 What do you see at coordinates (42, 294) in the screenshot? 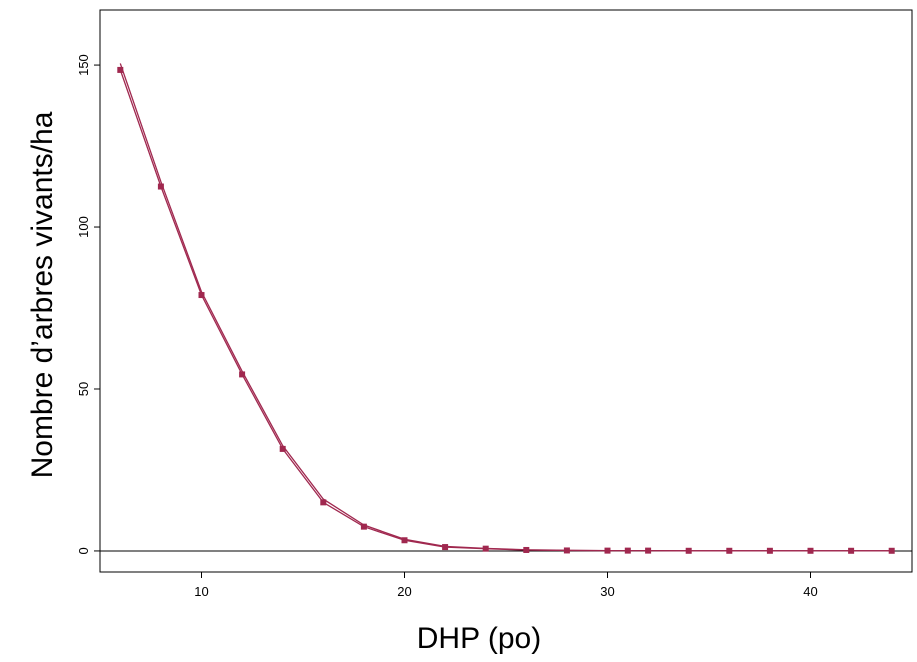
I see `y-axis-title: Nombre d’arbres vivants/ha` at bounding box center [42, 294].